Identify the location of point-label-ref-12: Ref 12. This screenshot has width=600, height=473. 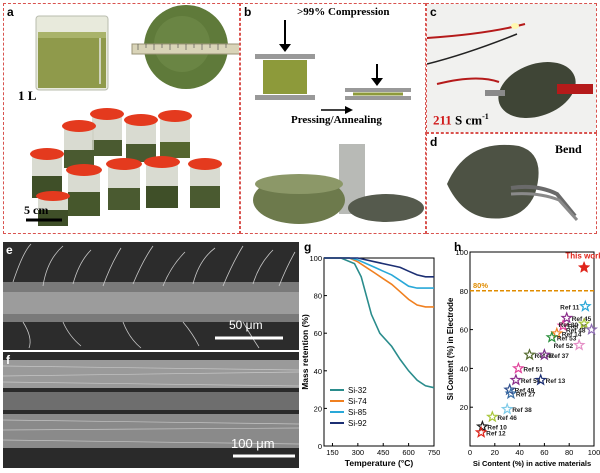
(496, 433).